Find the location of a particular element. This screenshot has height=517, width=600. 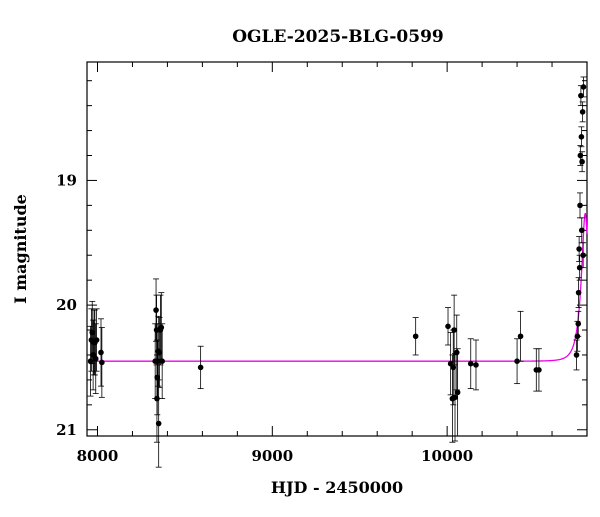

chart-title: OGLE-2025-BLG-0599 is located at coordinates (338, 37).